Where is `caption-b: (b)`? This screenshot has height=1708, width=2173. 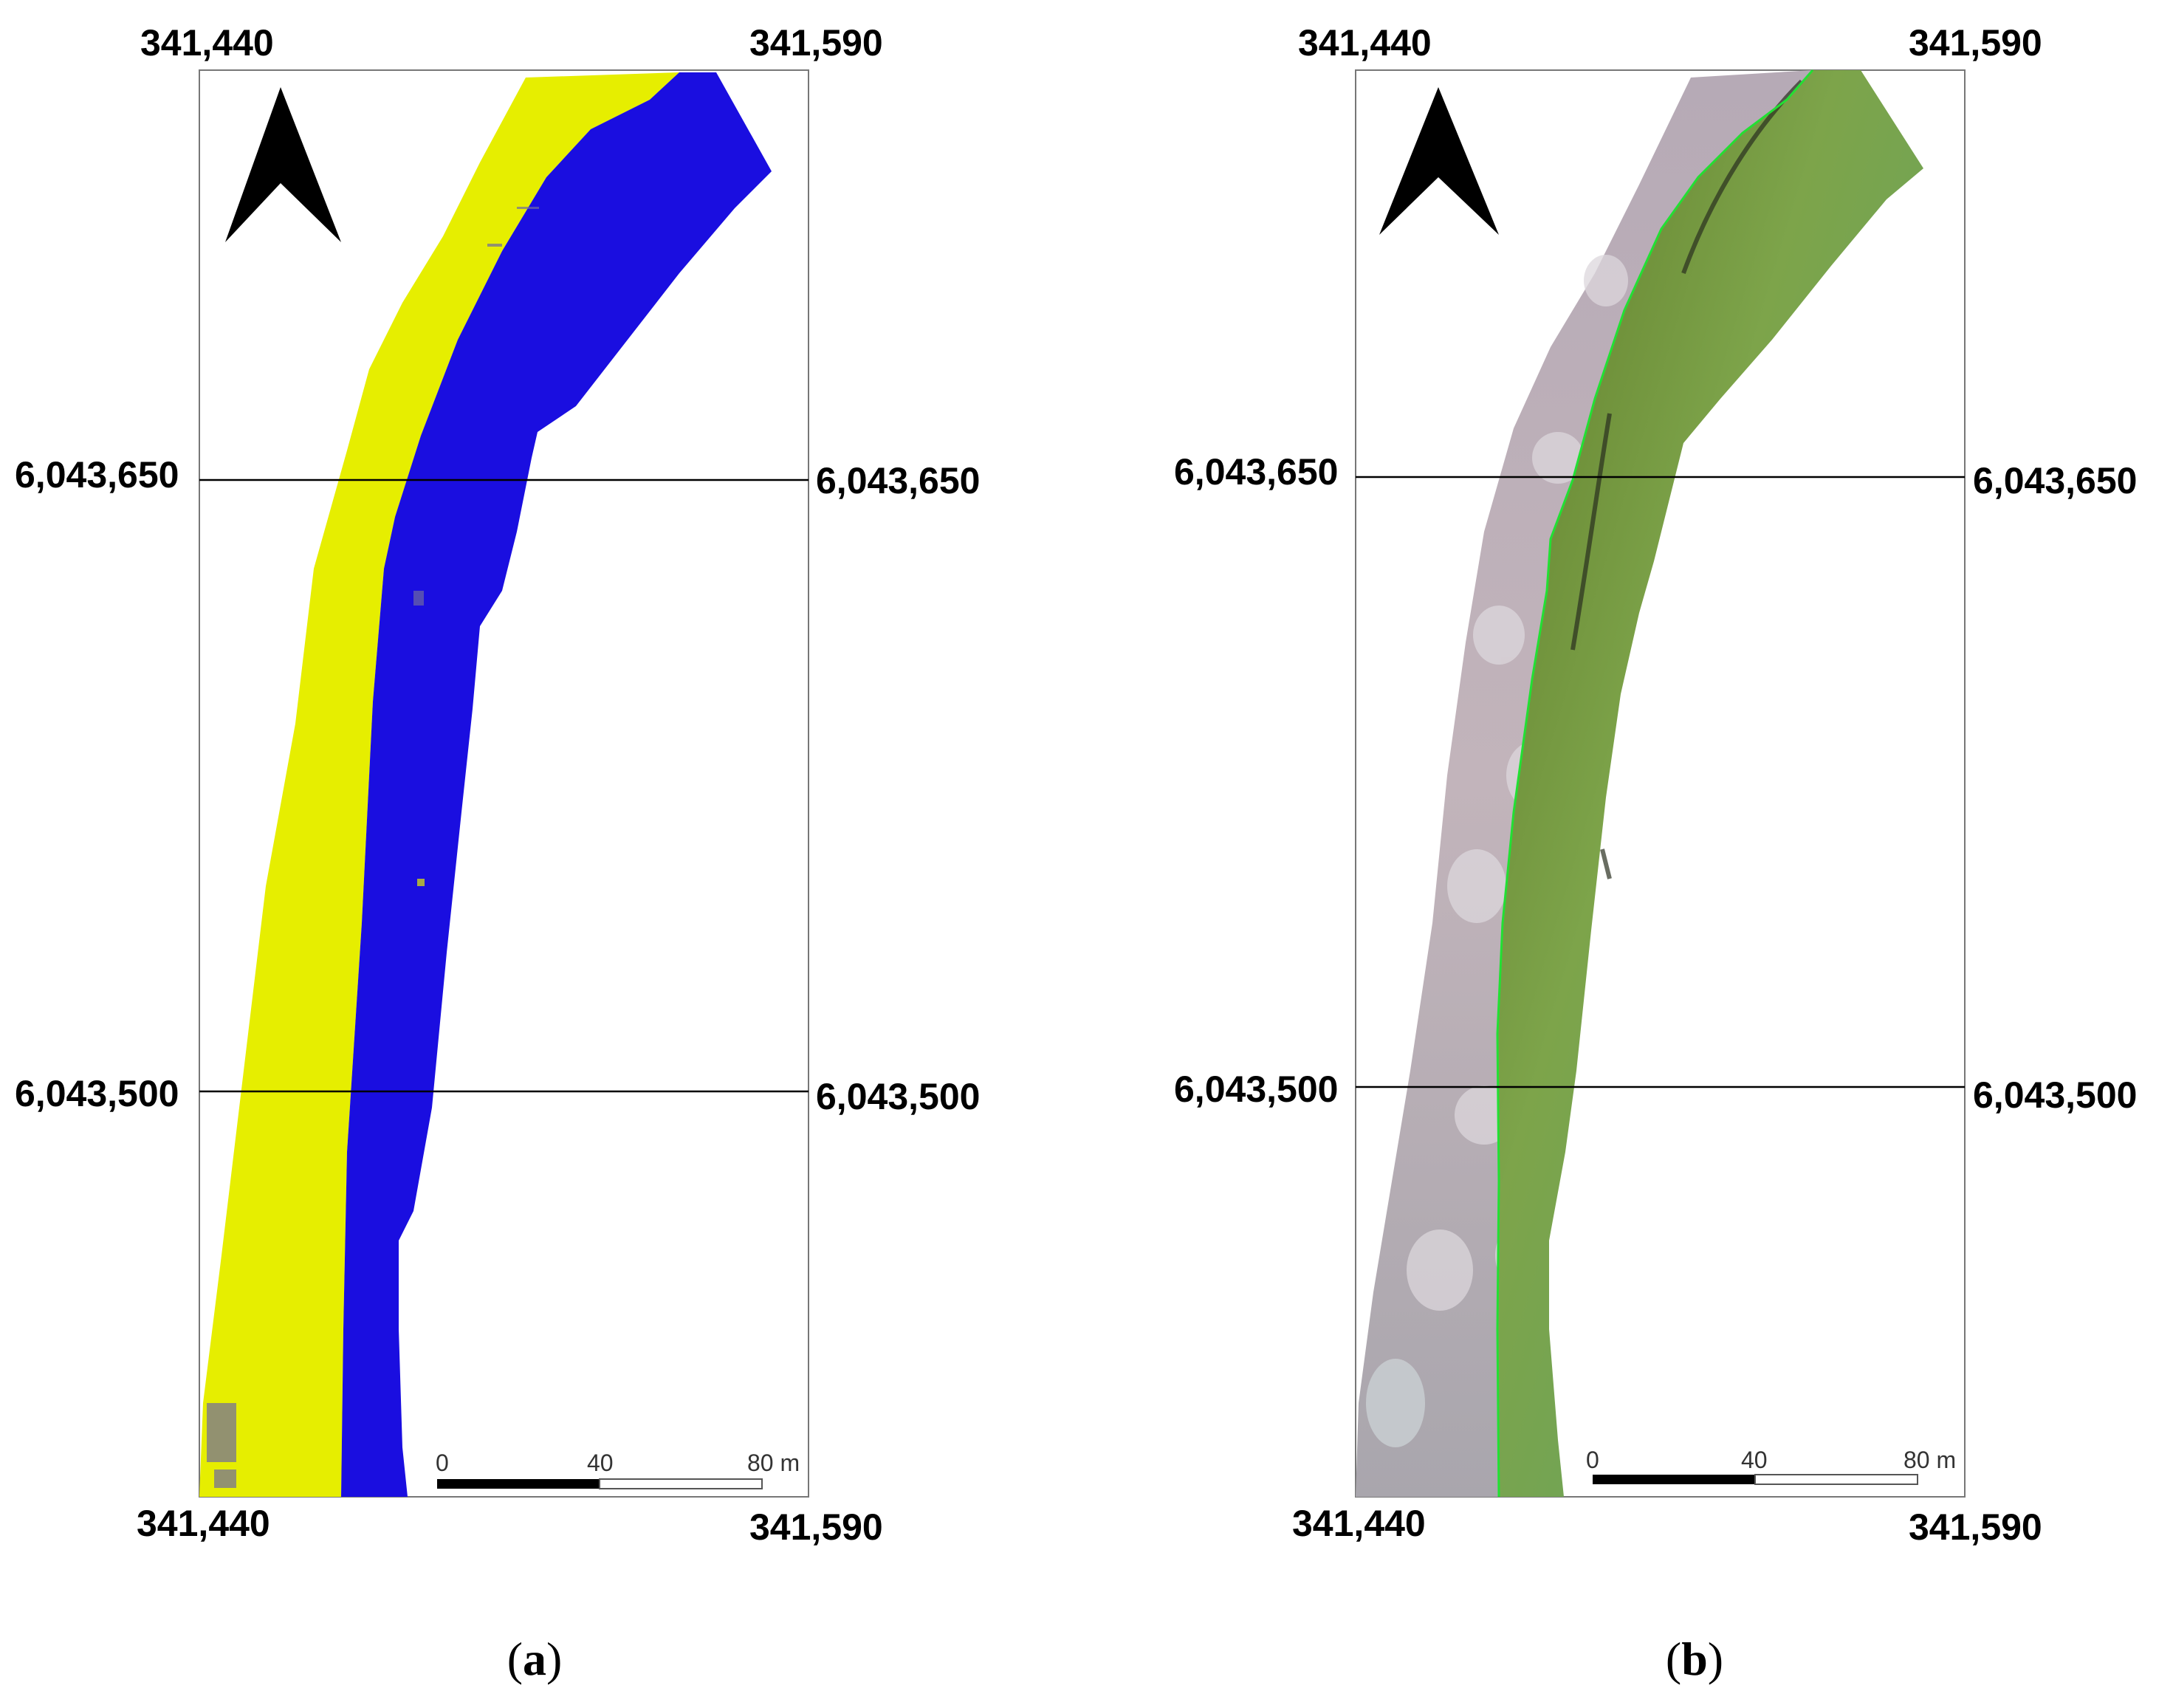
caption-b: (b) is located at coordinates (1695, 1659).